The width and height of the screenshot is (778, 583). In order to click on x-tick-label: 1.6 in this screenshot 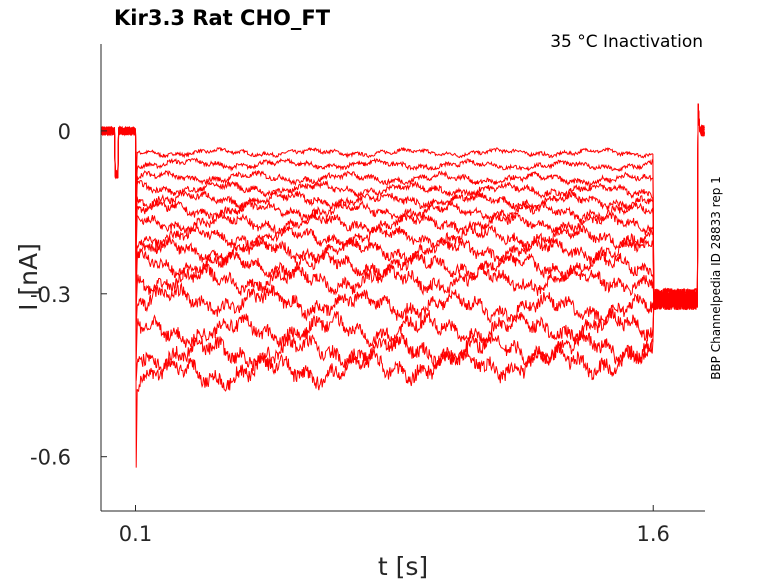, I will do `click(653, 534)`.